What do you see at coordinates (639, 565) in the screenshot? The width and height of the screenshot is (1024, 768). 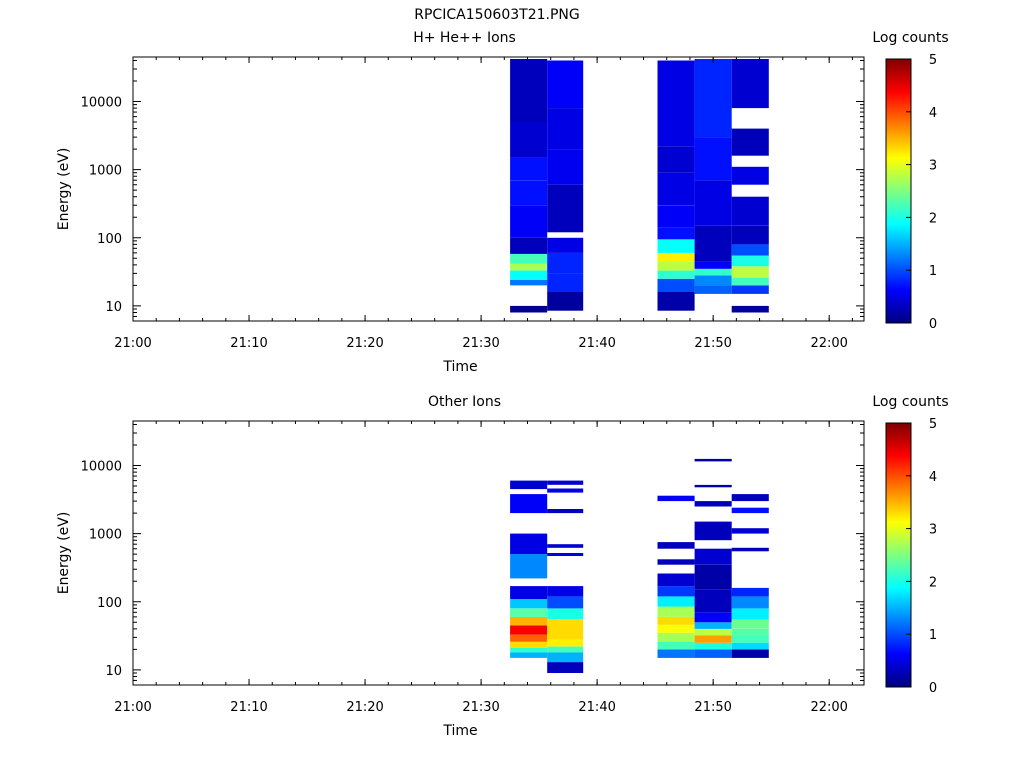 I see `heatmap` at bounding box center [639, 565].